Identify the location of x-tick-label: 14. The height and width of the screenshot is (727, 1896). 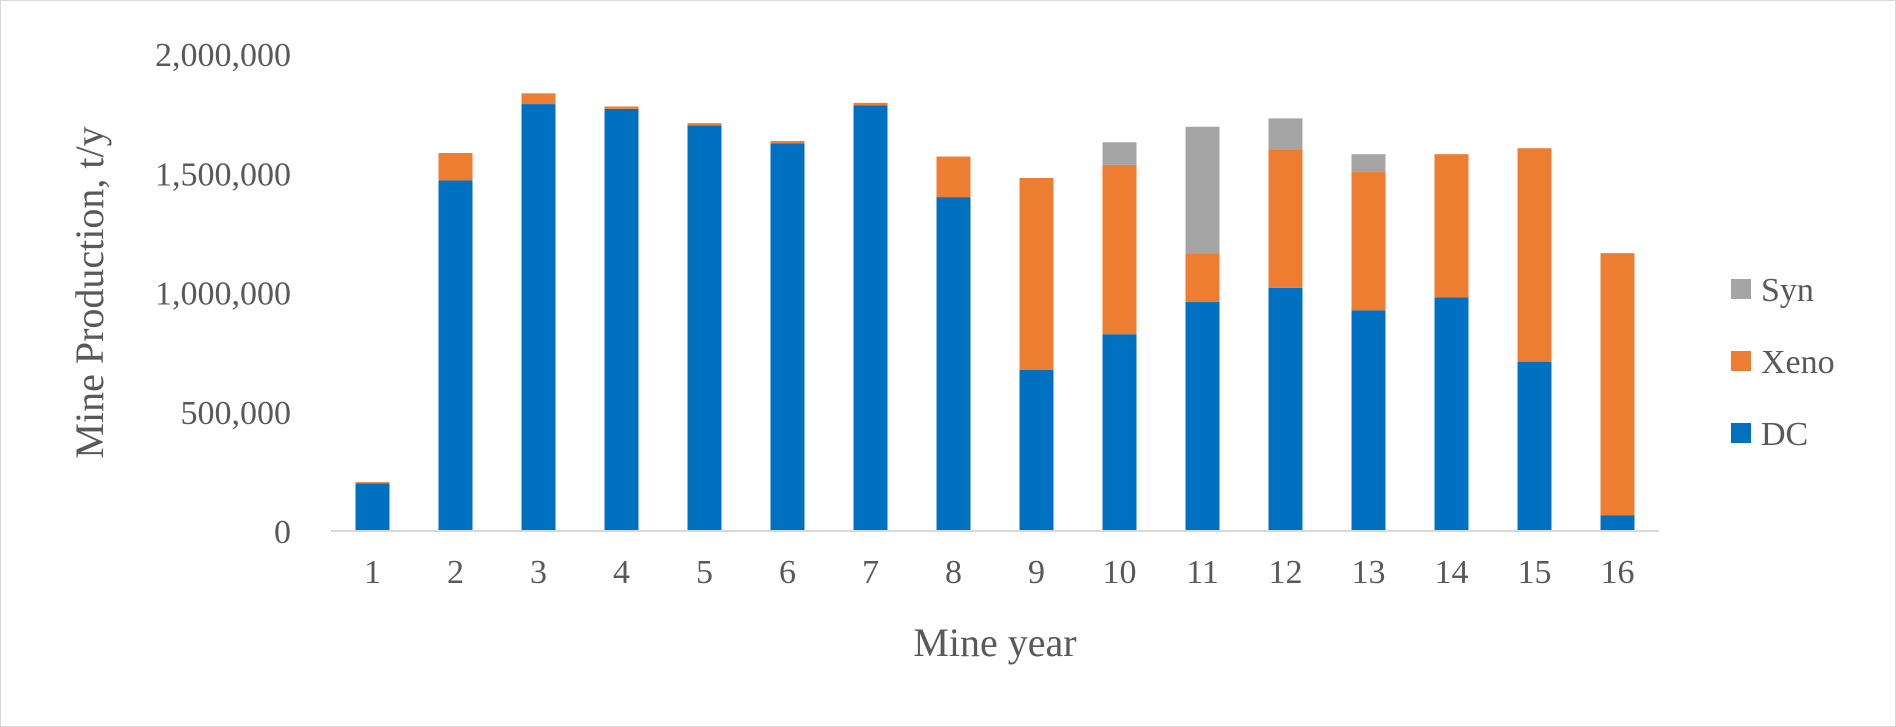
(1452, 572).